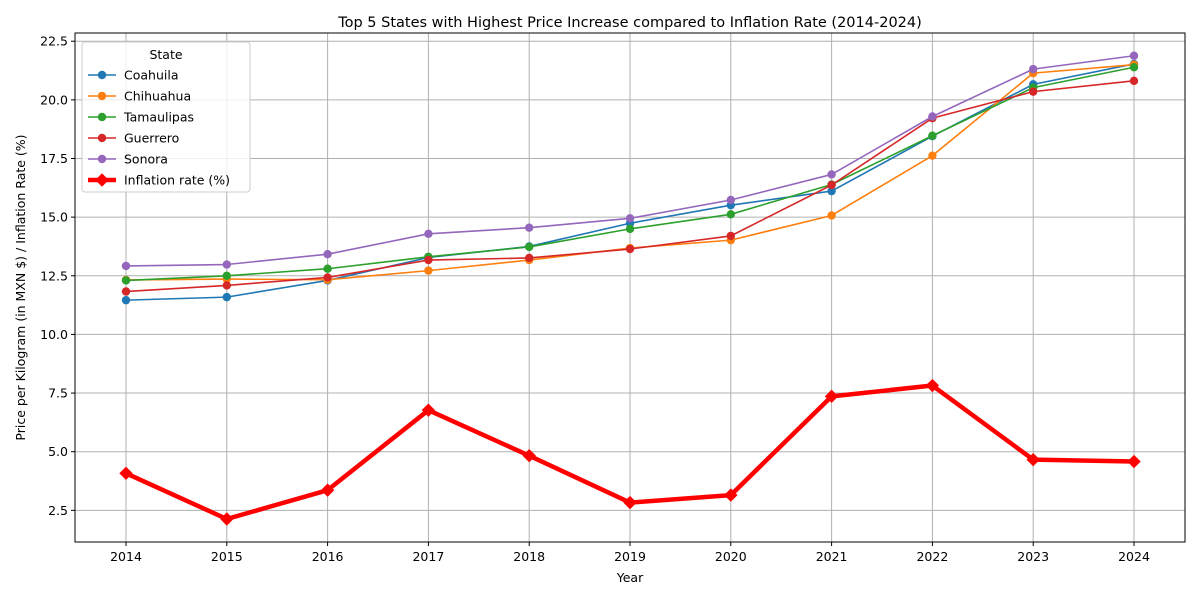 This screenshot has width=1200, height=600. Describe the element at coordinates (58, 510) in the screenshot. I see `y-tick-label: 2.5` at that location.